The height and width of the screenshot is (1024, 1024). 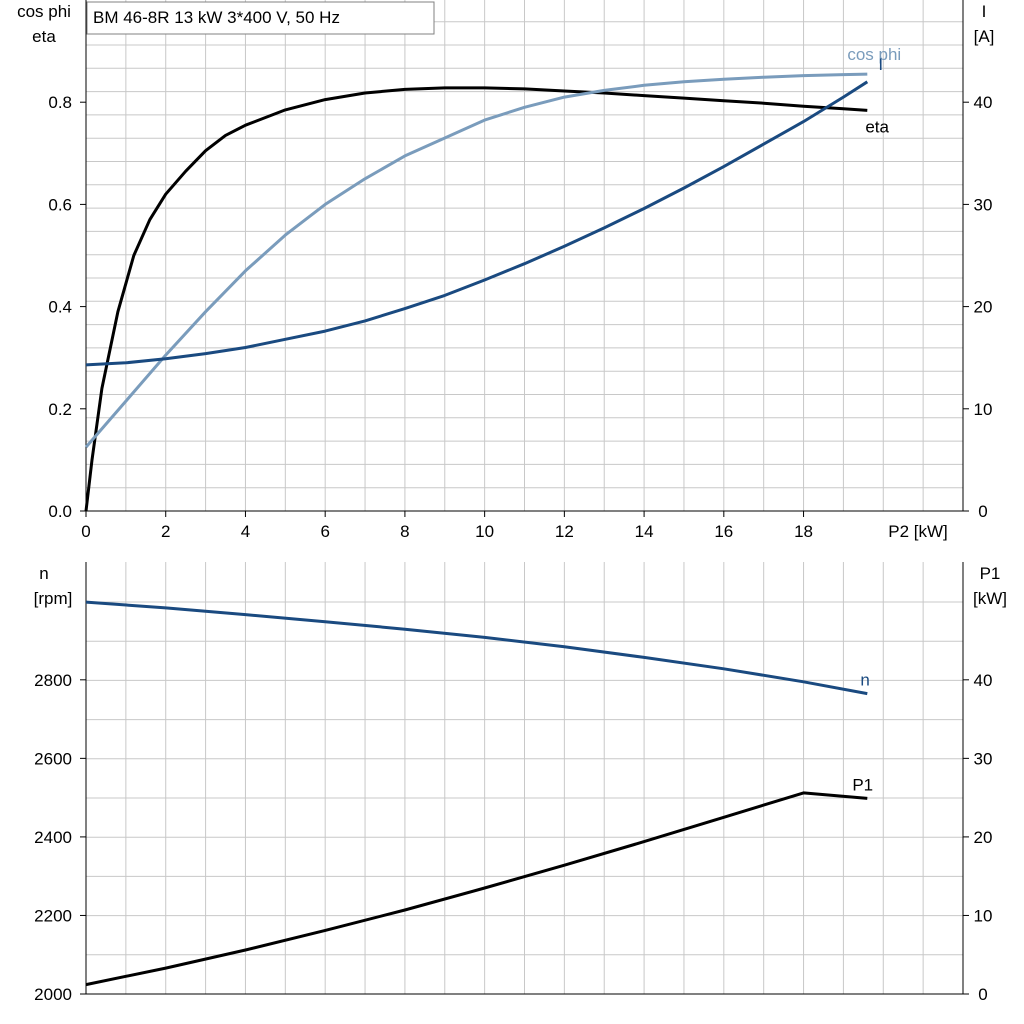 What do you see at coordinates (984, 36) in the screenshot?
I see `right-axis-label: [A]` at bounding box center [984, 36].